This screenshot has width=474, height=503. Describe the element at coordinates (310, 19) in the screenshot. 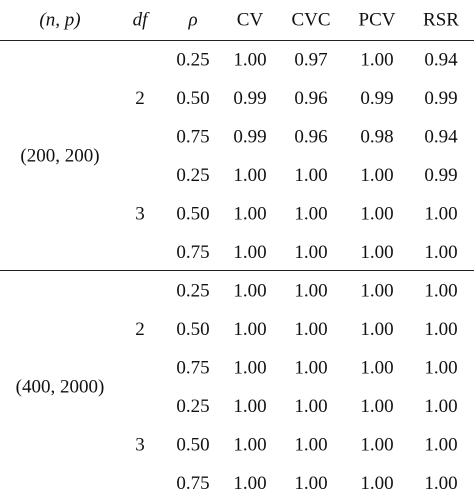

I see `column-header: CVC` at that location.